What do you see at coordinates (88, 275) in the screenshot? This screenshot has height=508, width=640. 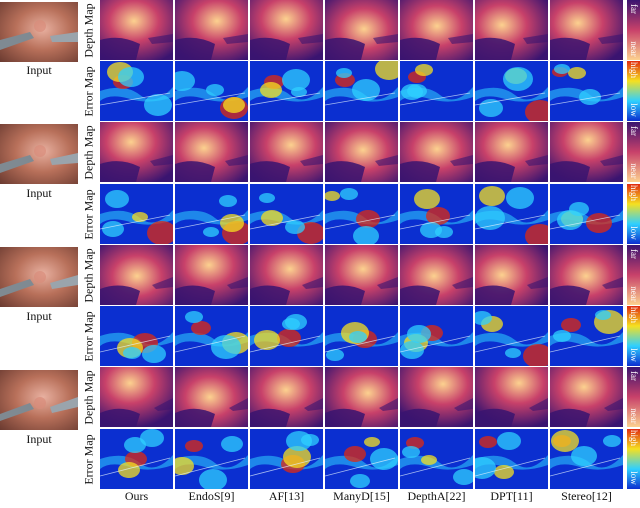 I see `row-label-depth-3: Depth Map` at bounding box center [88, 275].